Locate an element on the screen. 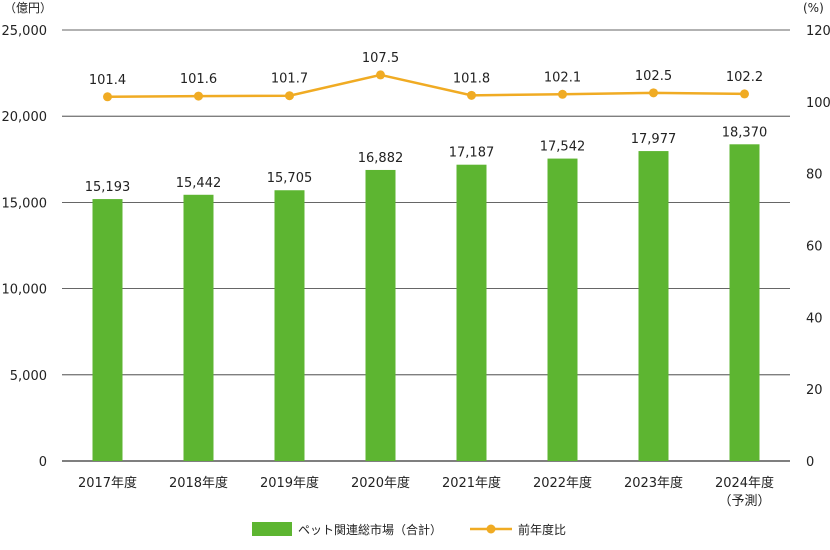 This screenshot has width=830, height=550. y-left-tick-label: 5,000 is located at coordinates (28, 376).